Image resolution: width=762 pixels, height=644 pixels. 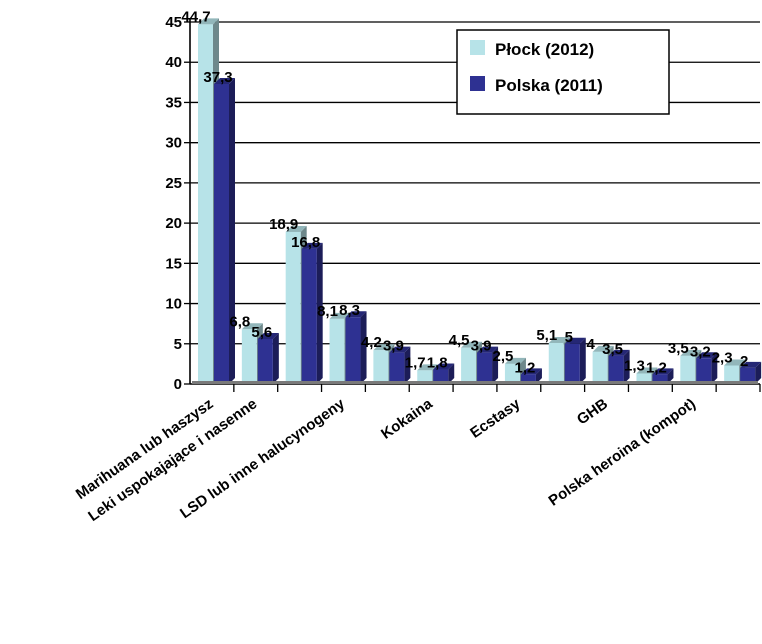 I want to click on y-tick-label: 20, so click(x=173, y=223).